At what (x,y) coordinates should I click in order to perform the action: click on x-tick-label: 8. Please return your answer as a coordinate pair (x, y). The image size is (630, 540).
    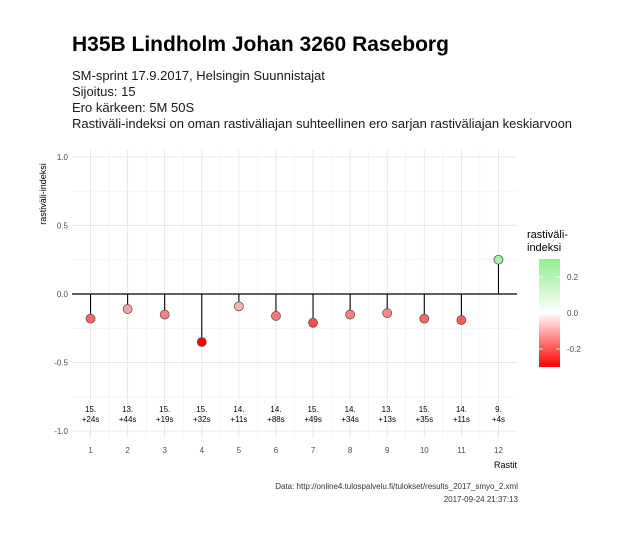
    Looking at the image, I should click on (350, 450).